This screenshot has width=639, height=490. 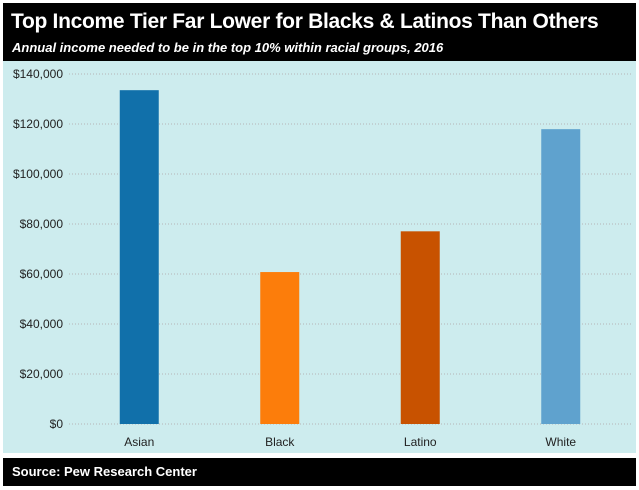 I want to click on chart-footer: Source: Pew Research Center, so click(x=319, y=472).